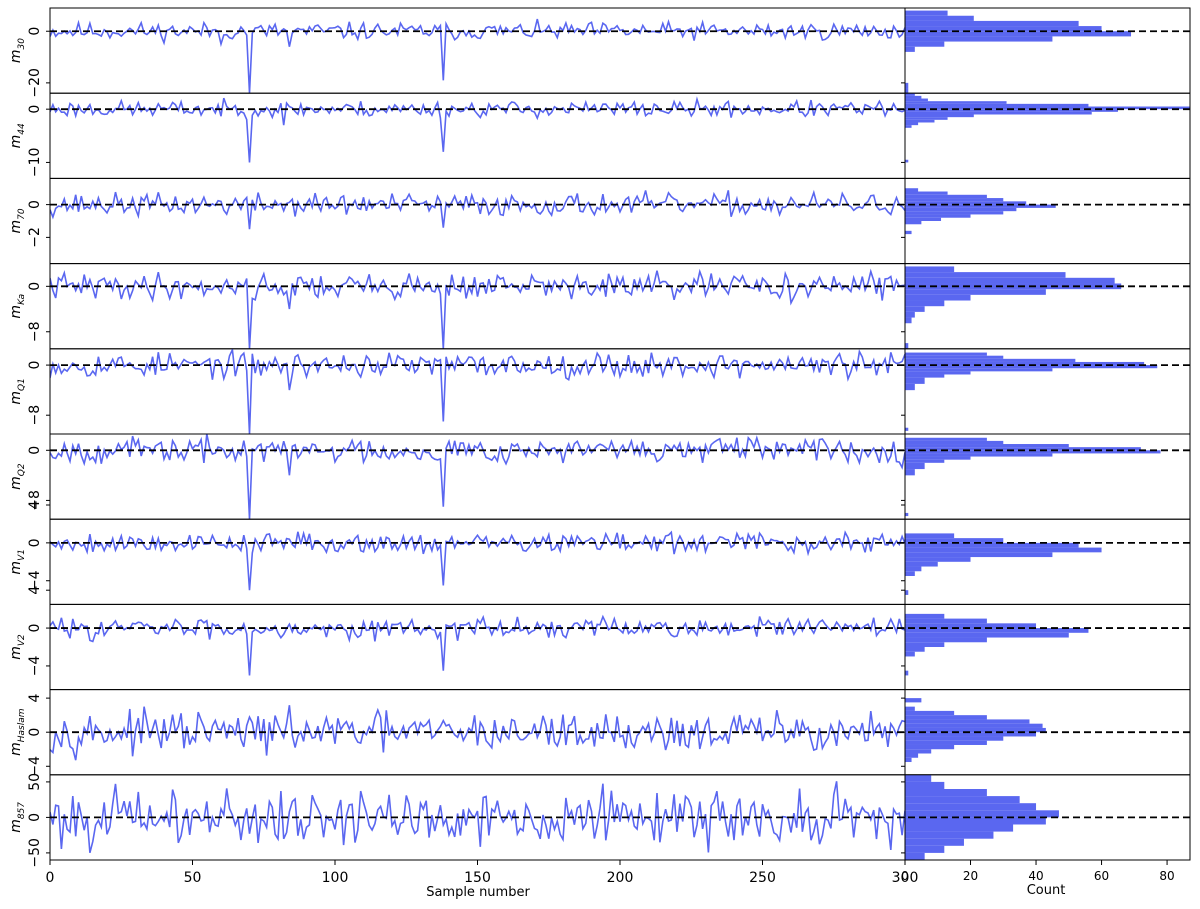 This screenshot has height=909, width=1200. I want to click on ylabel-sub: Q1, so click(22, 384).